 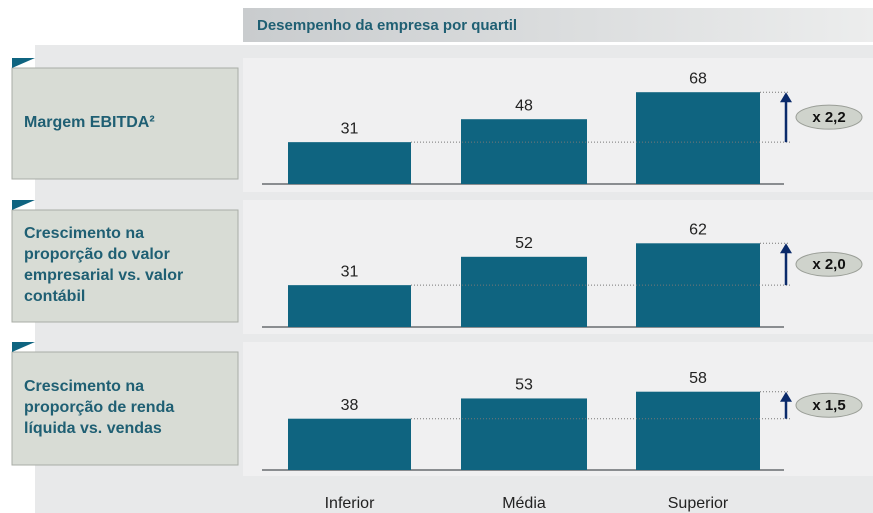 I want to click on value-label: 53, so click(x=524, y=385).